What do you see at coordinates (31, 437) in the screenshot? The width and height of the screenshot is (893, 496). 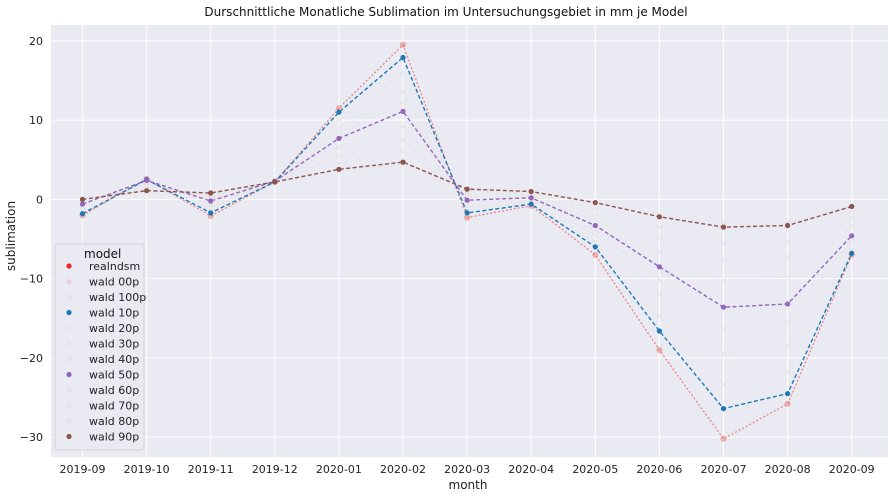 I see `y-tick-label: −30` at bounding box center [31, 437].